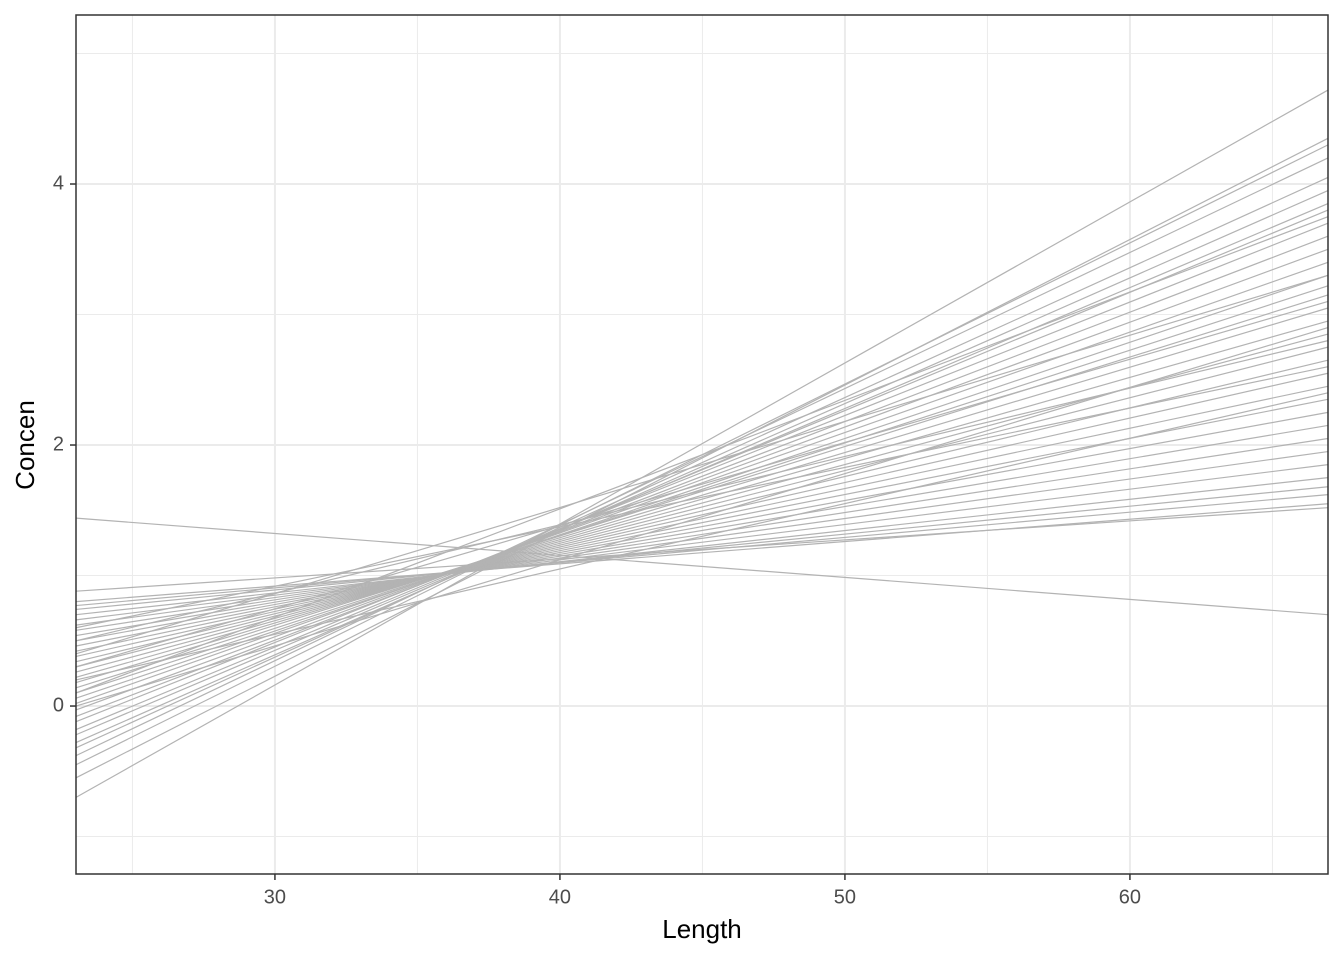 The image size is (1344, 960). I want to click on x-axis-label: Length, so click(702, 929).